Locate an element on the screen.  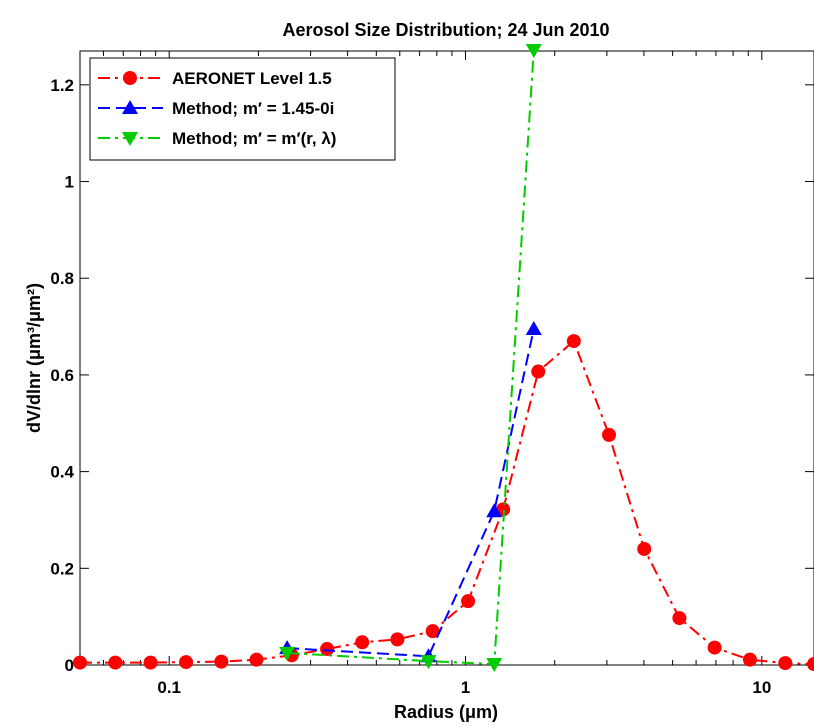
series-line-method-fixed is located at coordinates (411, 493).